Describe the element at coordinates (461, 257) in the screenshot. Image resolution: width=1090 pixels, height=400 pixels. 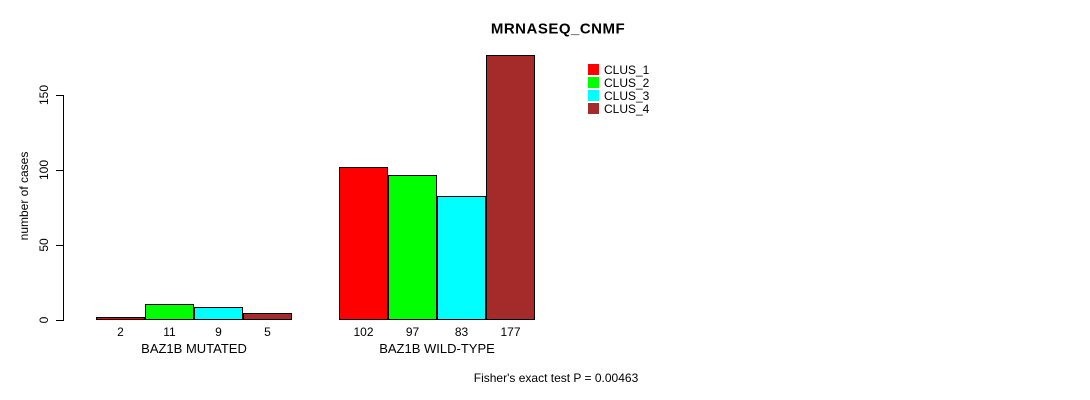
I see `bar-clus-3-baz1b-wild-type` at that location.